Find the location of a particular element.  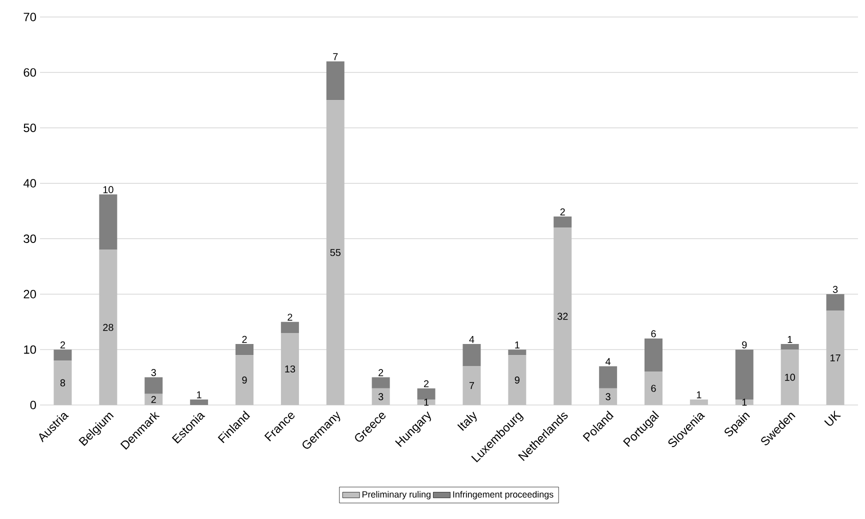

y-tick-label: 50 is located at coordinates (30, 128).